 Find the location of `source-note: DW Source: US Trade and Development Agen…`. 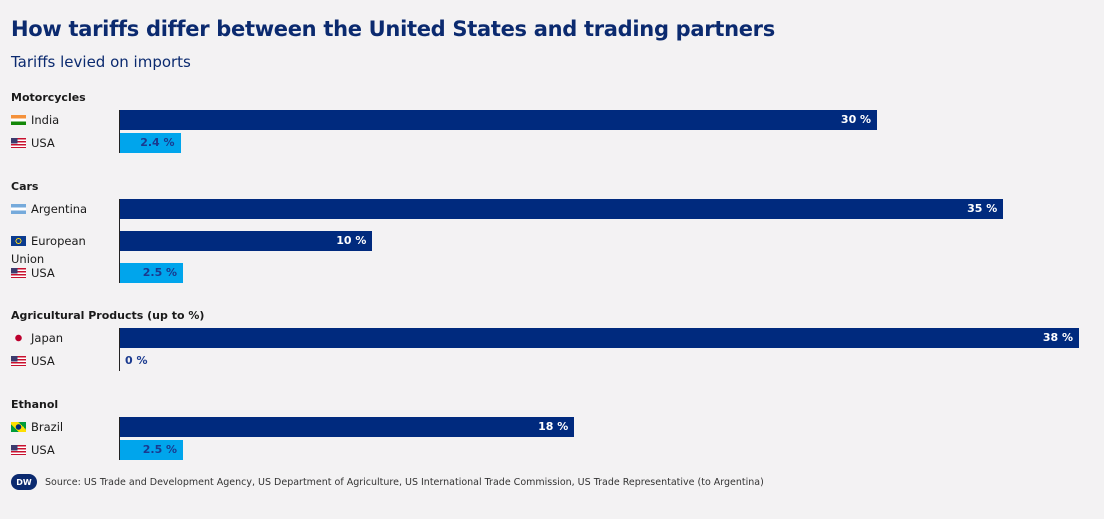

source-note: DW Source: US Trade and Development Agen… is located at coordinates (387, 482).